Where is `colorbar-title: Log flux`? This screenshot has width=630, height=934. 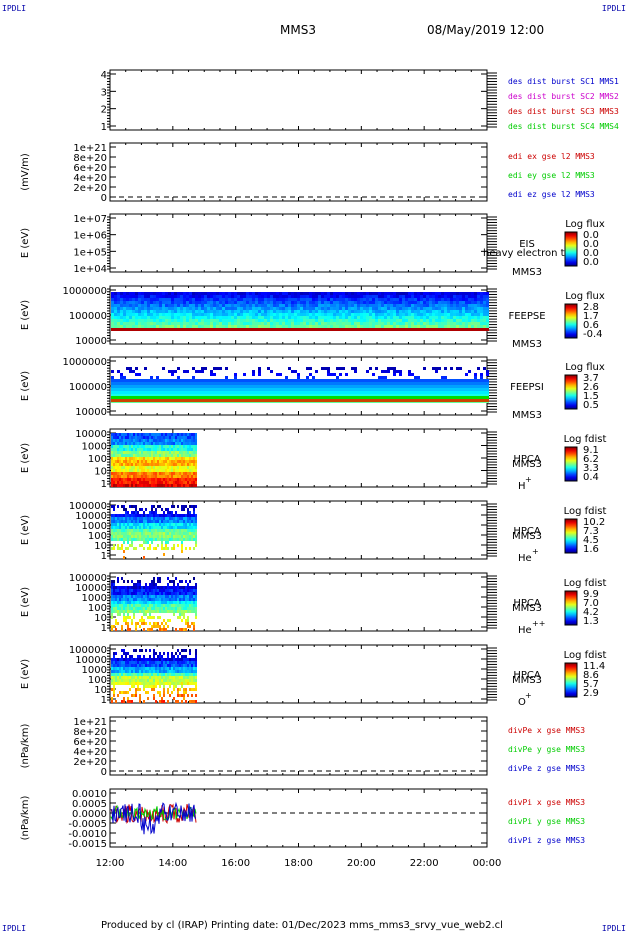
colorbar-title: Log flux is located at coordinates (585, 296).